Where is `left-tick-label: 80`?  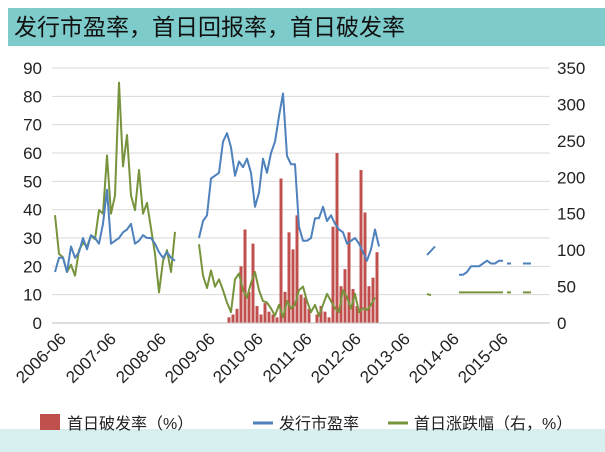 left-tick-label: 80 is located at coordinates (32, 96).